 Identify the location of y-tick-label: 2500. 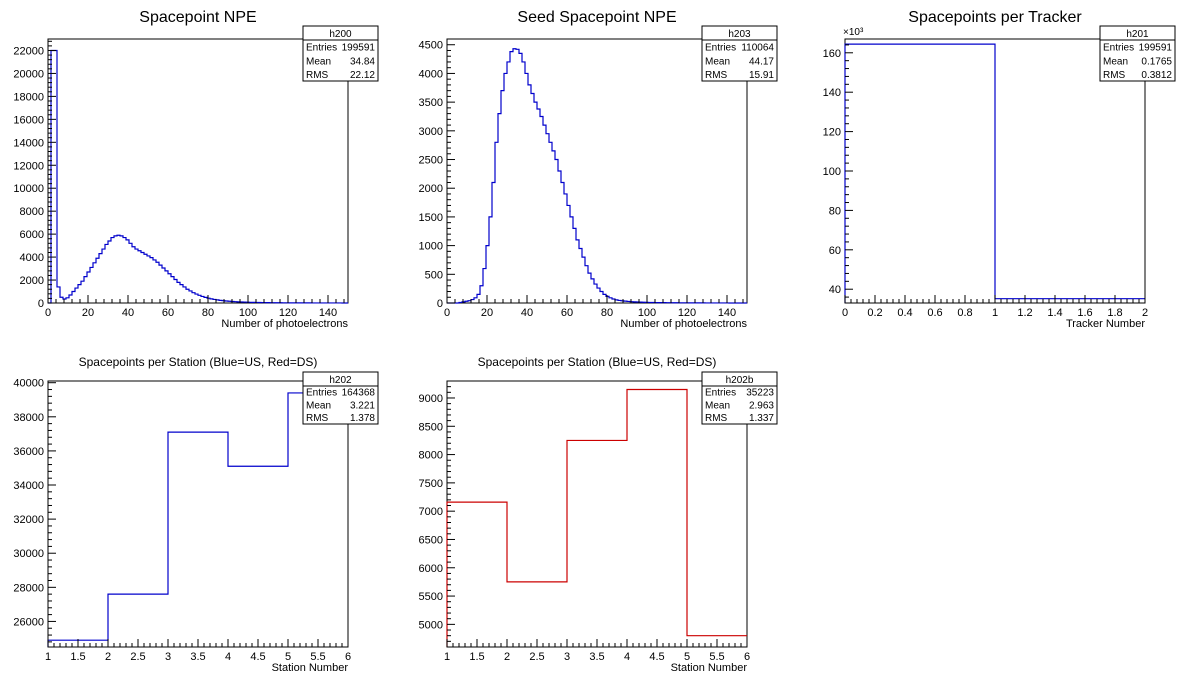
(431, 161).